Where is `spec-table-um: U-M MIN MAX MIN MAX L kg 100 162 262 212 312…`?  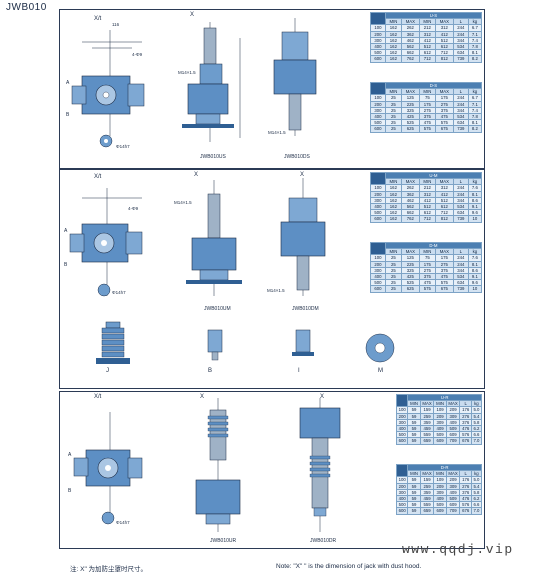 spec-table-um: U-M MIN MAX MIN MAX L kg 100 162 262 212 312… is located at coordinates (426, 197).